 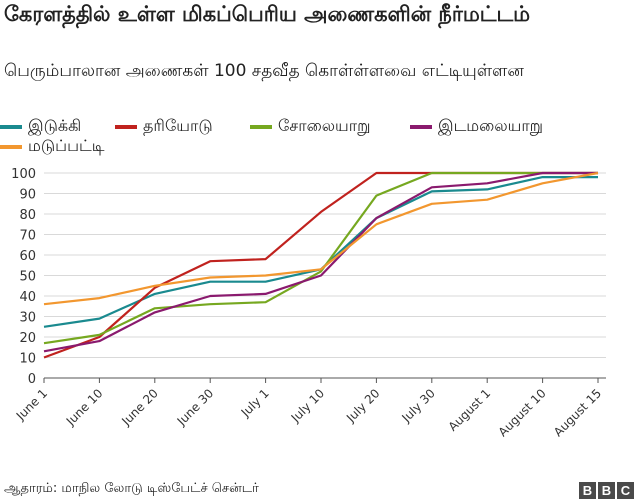 I want to click on y-tick-label: 20, so click(x=27, y=338).